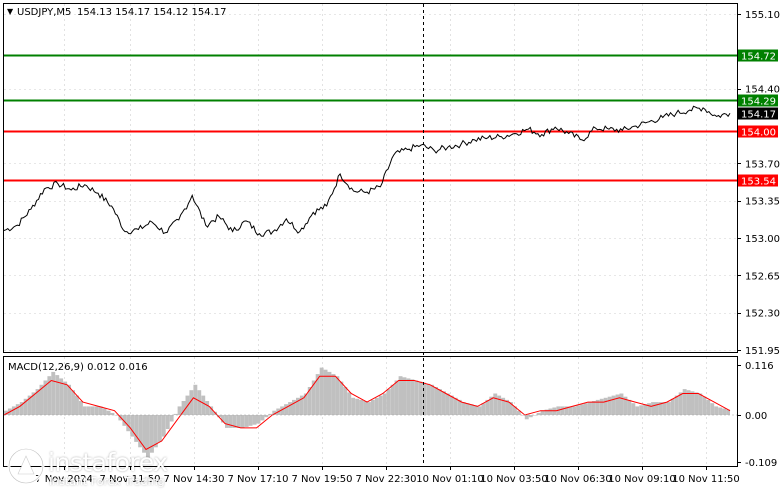  Describe the element at coordinates (64, 479) in the screenshot. I see `time-tick-label: 7 Nov 2024` at that location.